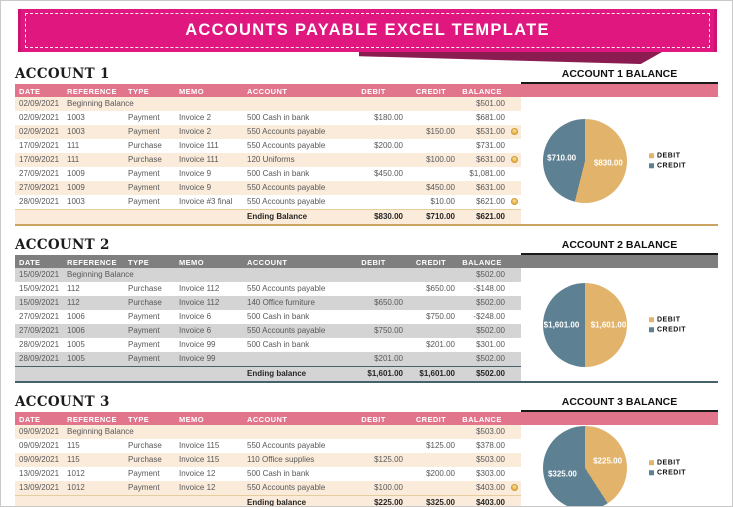  I want to click on cell-account: 550 Accounts payable, so click(286, 330).